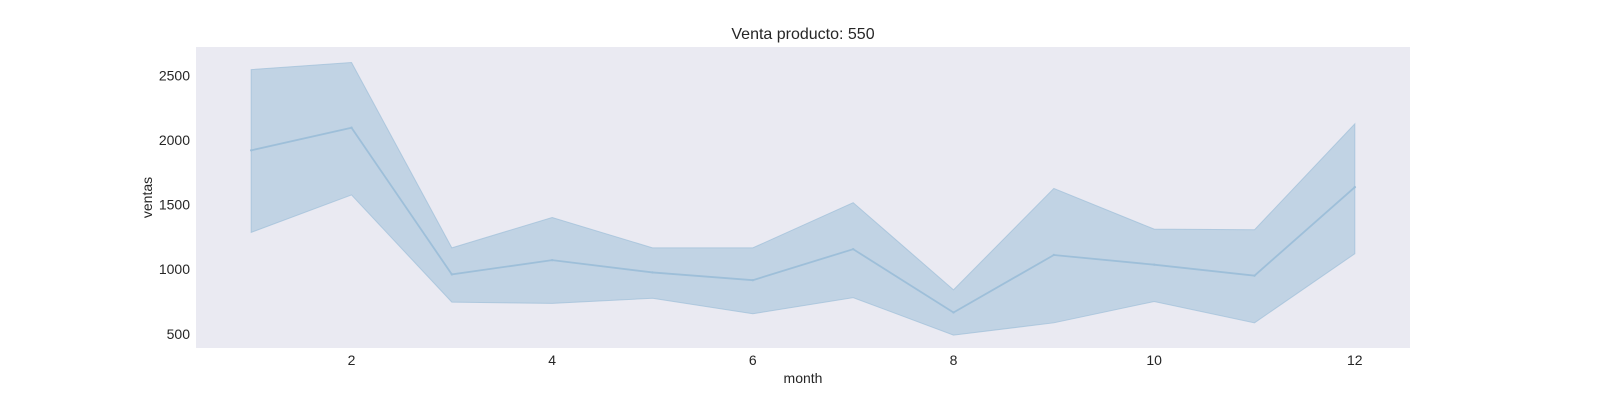 The width and height of the screenshot is (1600, 400). What do you see at coordinates (1355, 360) in the screenshot?
I see `x-tick-label: 12` at bounding box center [1355, 360].